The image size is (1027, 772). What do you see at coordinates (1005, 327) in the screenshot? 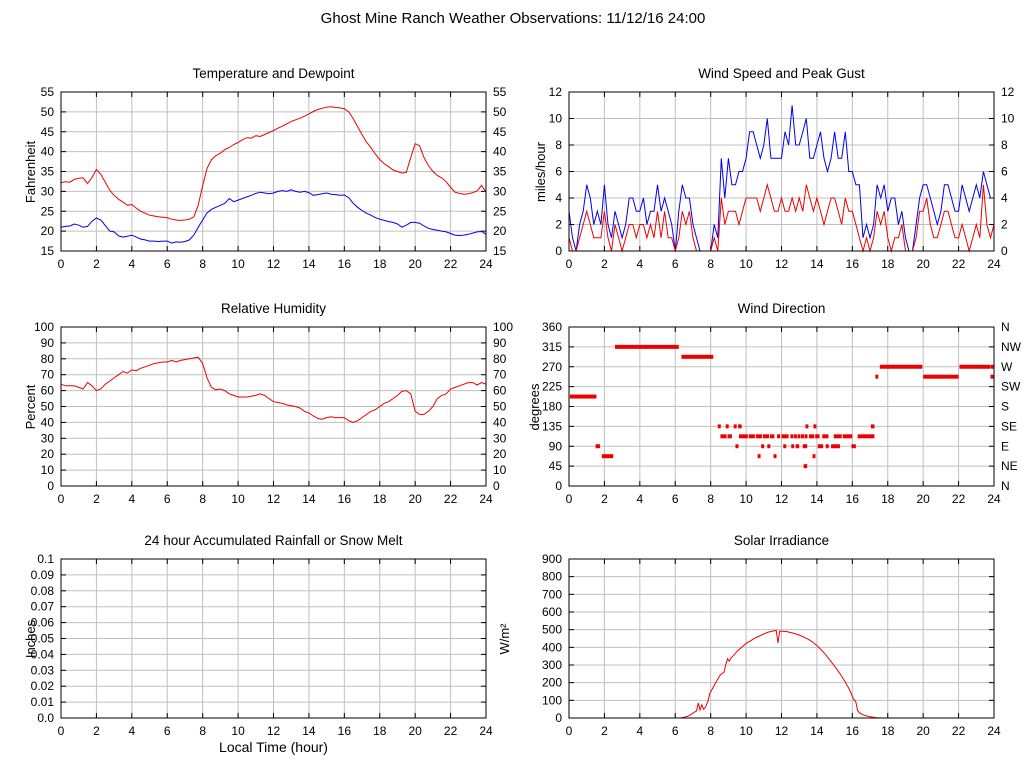
I see `svg-text: N` at bounding box center [1005, 327].